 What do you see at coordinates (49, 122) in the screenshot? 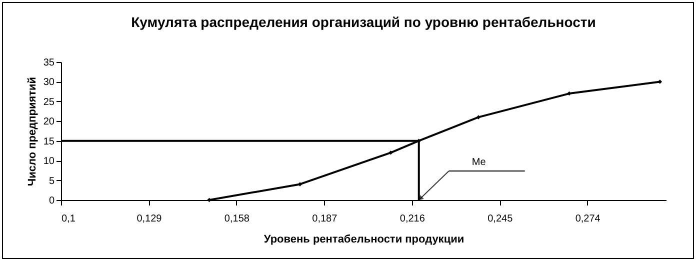
I see `y-tick-label: 20` at bounding box center [49, 122].